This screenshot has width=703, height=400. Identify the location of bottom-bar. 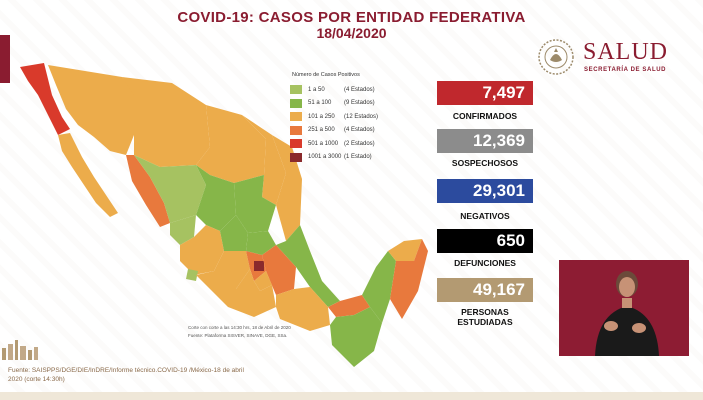
(351, 396).